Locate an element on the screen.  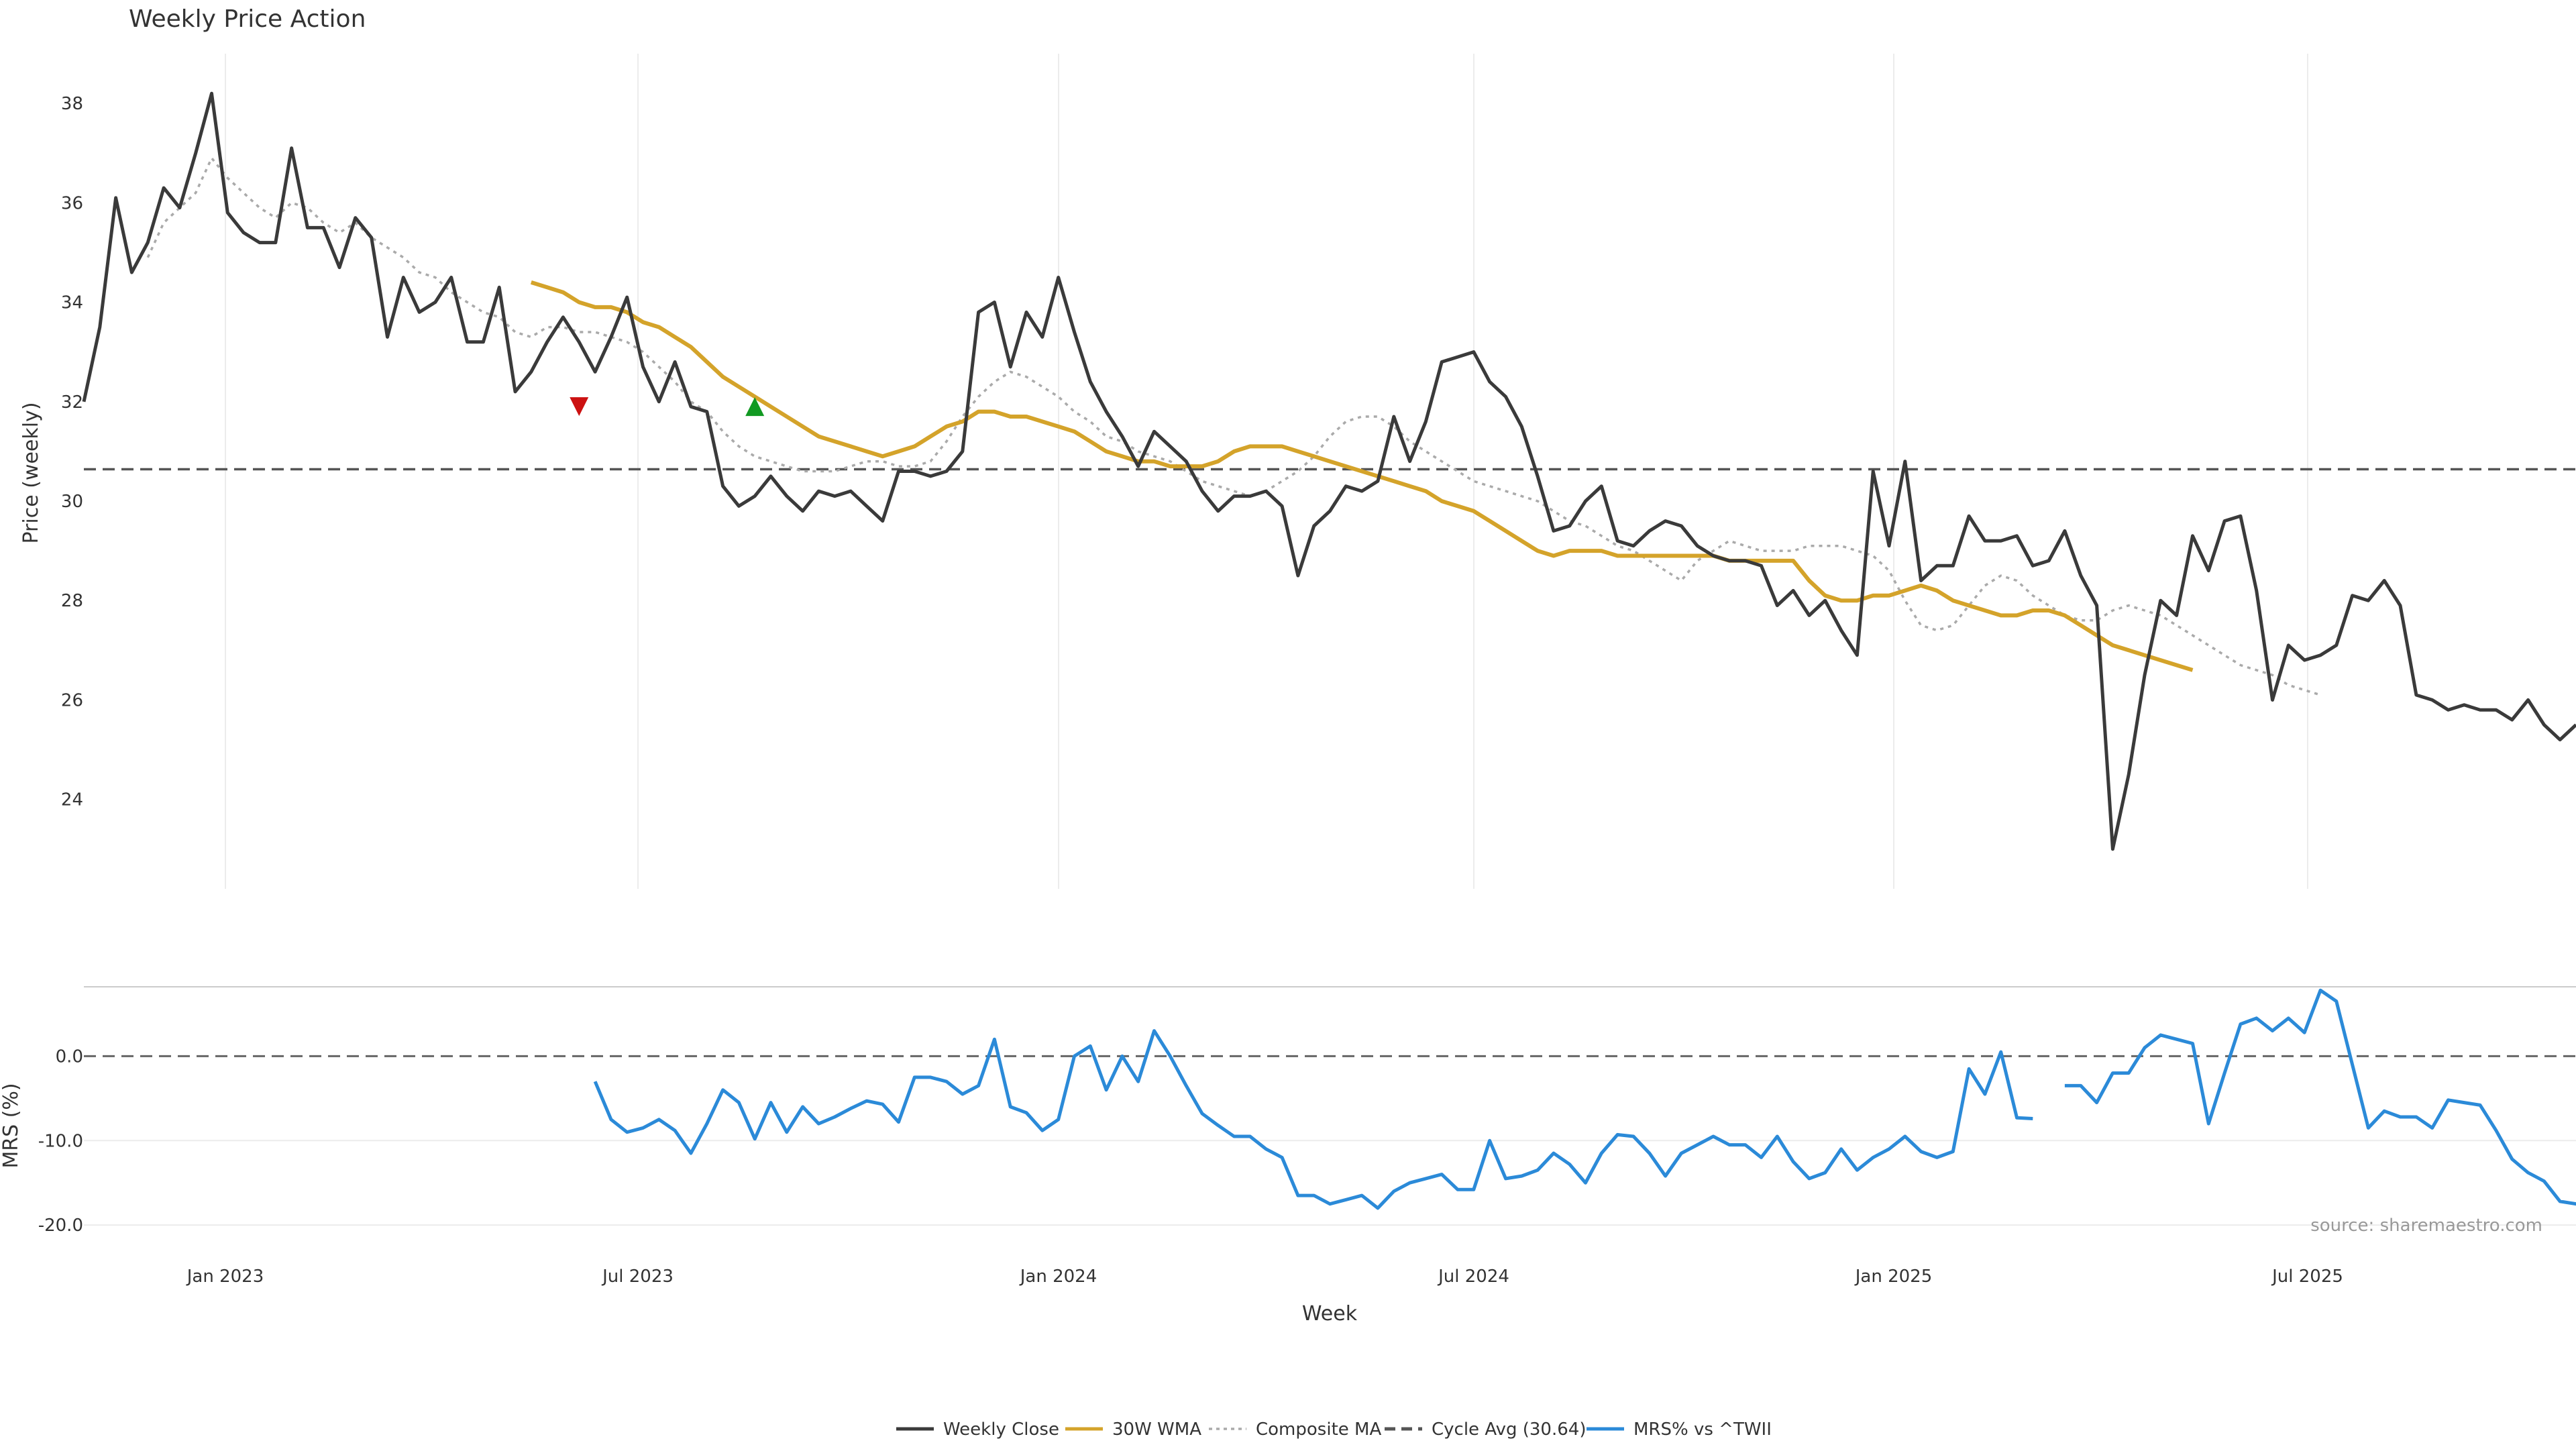
x-tick: Jul 2024 is located at coordinates (1473, 1277).